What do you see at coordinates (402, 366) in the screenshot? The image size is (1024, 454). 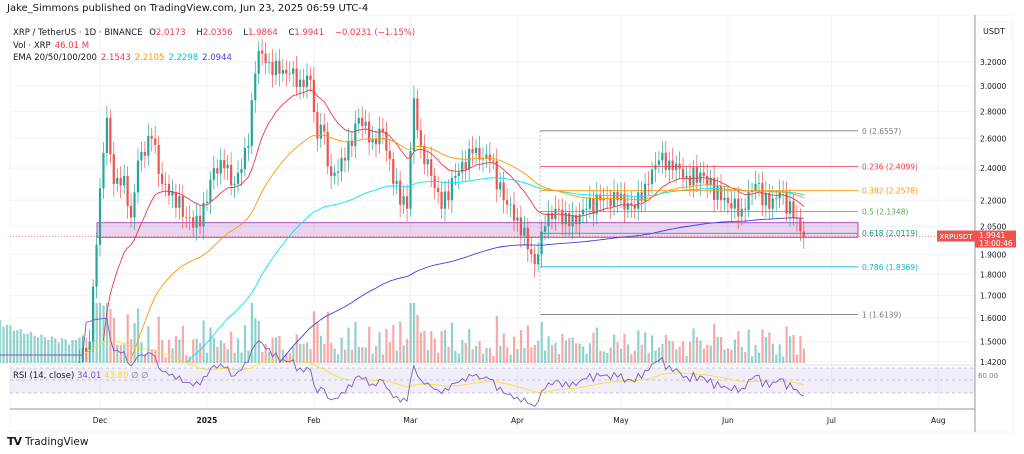 I see `rsi-ma-line` at bounding box center [402, 366].